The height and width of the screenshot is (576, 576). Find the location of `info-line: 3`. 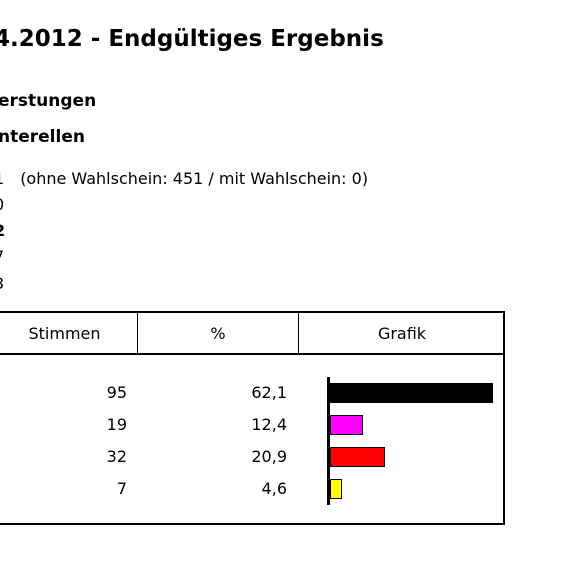

info-line: 3 is located at coordinates (2, 283).